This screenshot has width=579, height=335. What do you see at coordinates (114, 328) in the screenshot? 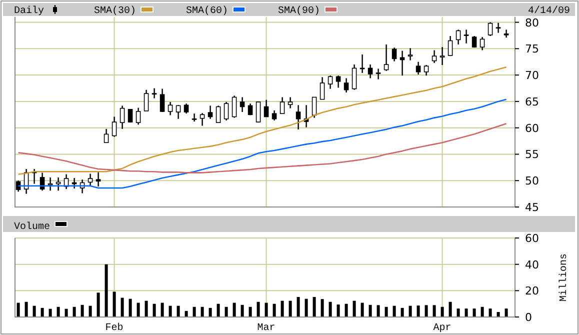
I see `x-tick-label: Feb` at bounding box center [114, 328].